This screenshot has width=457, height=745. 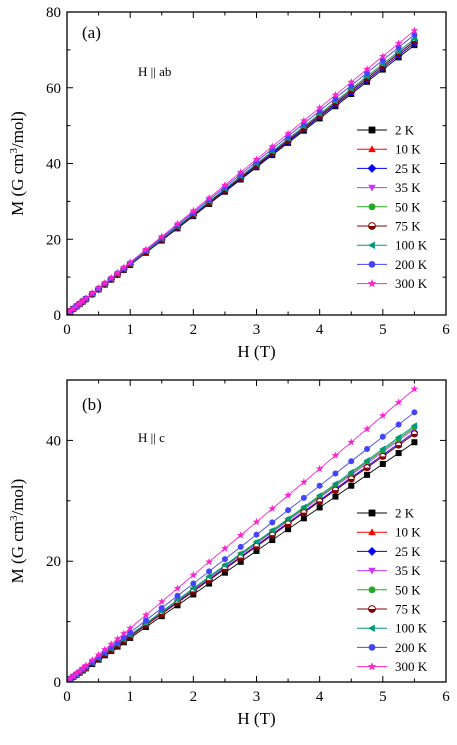 What do you see at coordinates (408, 589) in the screenshot?
I see `chart-b-legend-label-4: 50 K` at bounding box center [408, 589].